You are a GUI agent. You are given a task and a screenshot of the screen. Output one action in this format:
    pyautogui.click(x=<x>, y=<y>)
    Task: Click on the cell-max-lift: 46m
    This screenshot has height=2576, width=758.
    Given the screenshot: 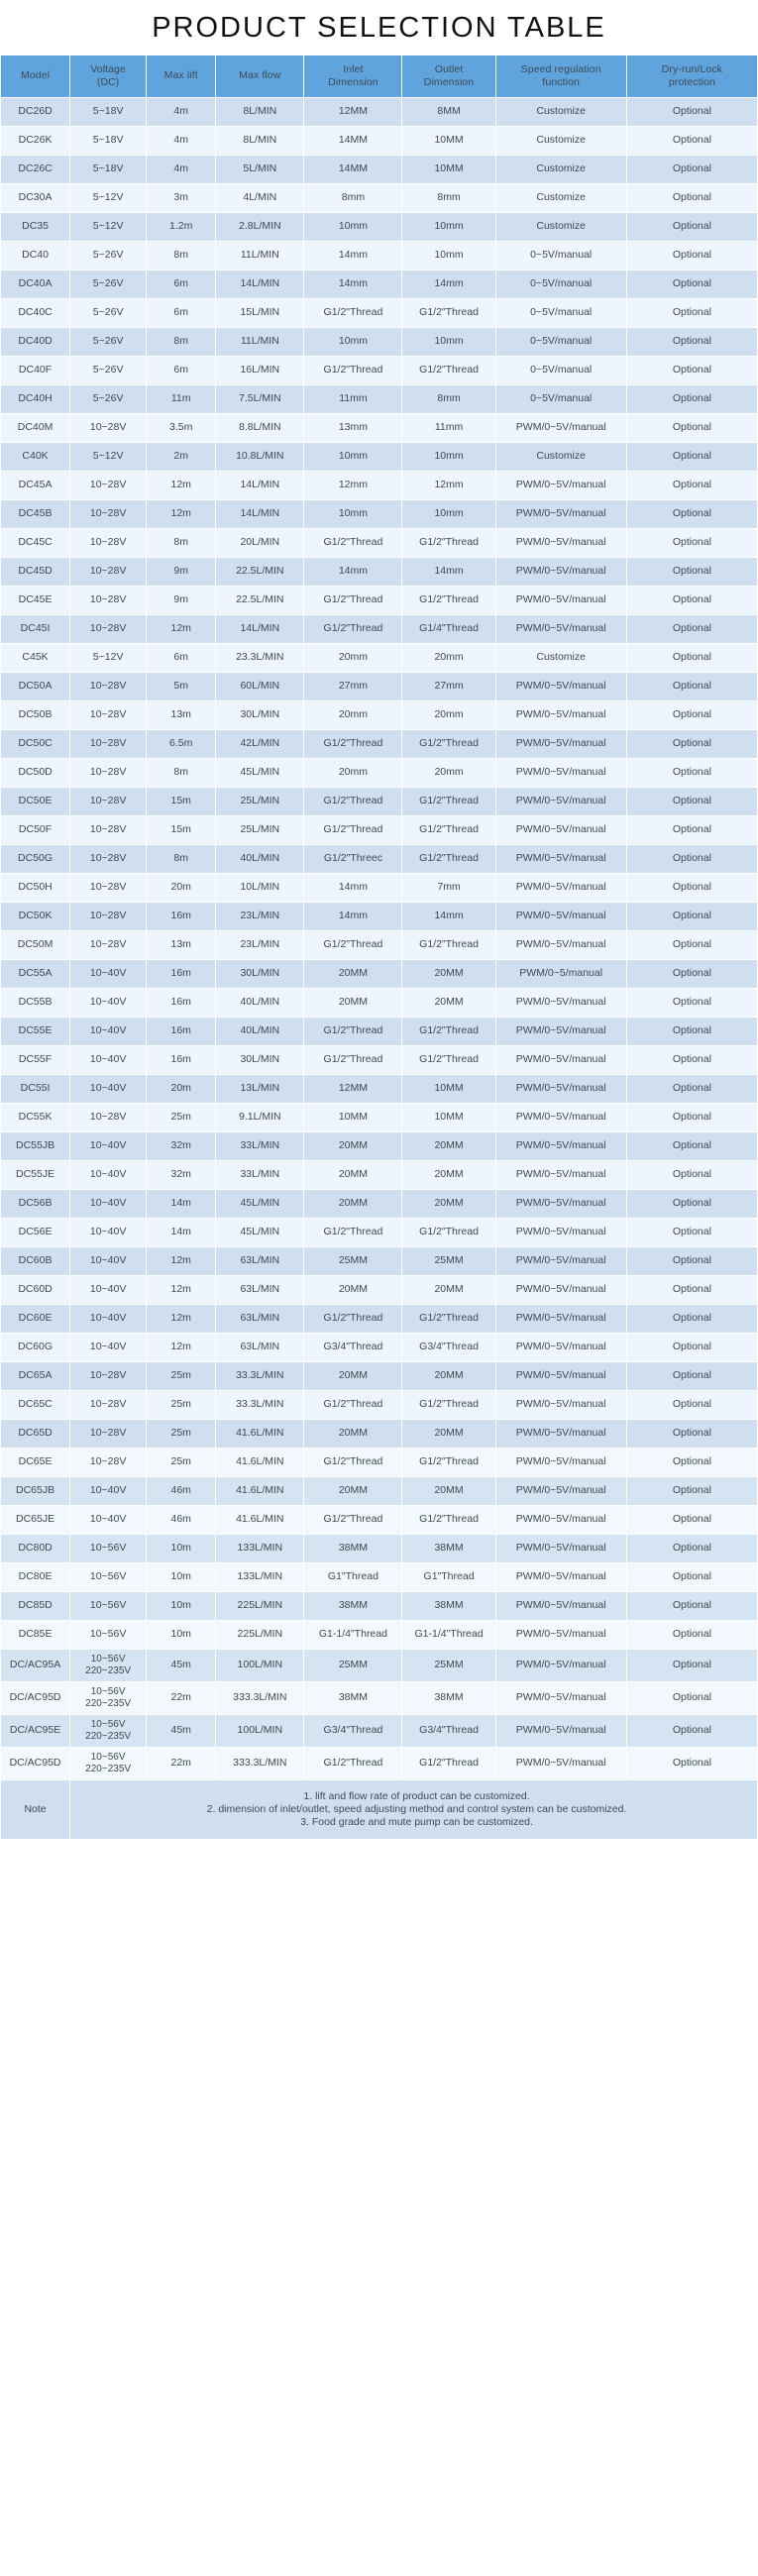 What is the action you would take?
    pyautogui.click(x=181, y=1520)
    